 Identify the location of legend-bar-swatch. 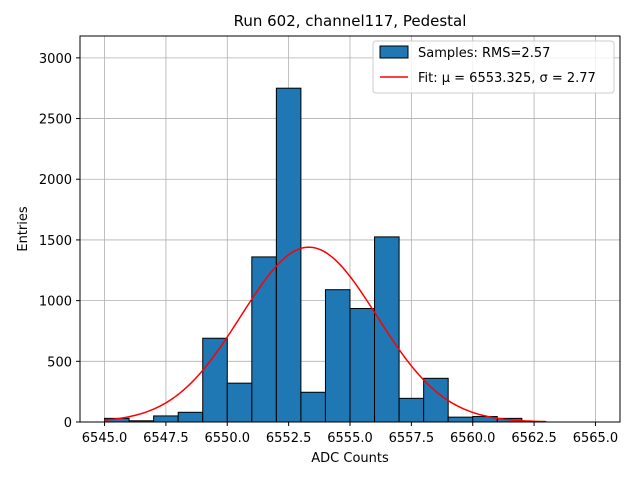
(394, 52).